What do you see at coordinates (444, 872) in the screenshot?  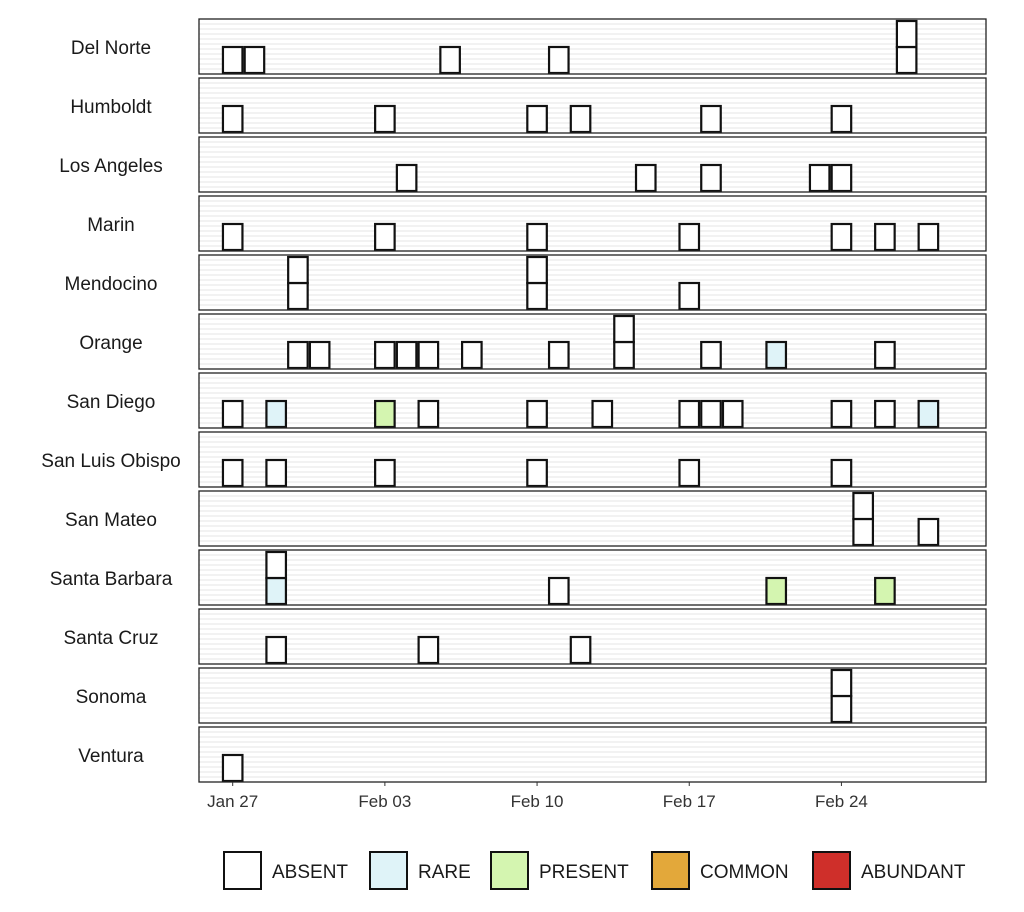 I see `legend-label: RARE` at bounding box center [444, 872].